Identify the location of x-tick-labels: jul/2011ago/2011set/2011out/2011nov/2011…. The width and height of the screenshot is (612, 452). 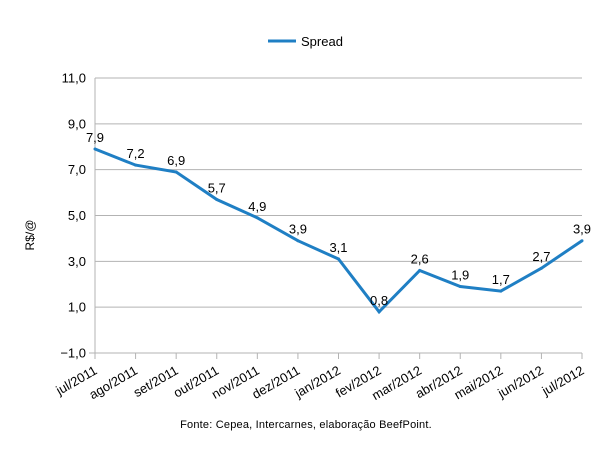
(320, 383).